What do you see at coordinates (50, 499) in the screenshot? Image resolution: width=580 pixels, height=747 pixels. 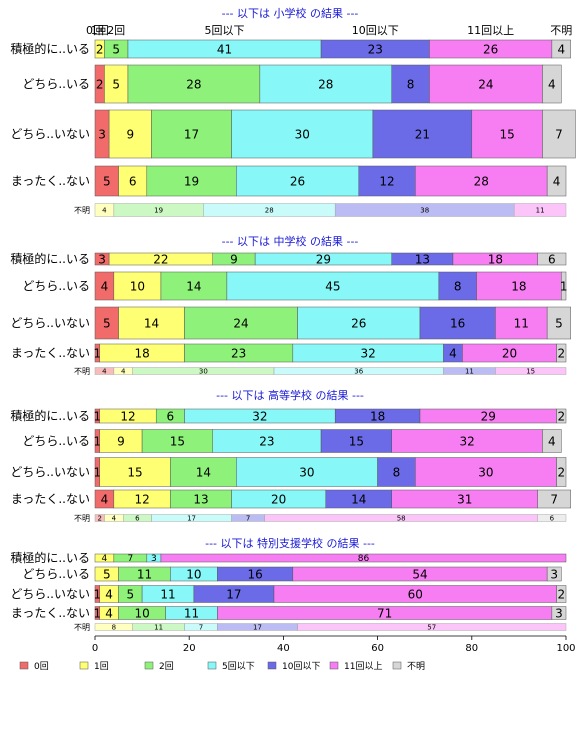 I see `row-label: まったく..ない` at bounding box center [50, 499].